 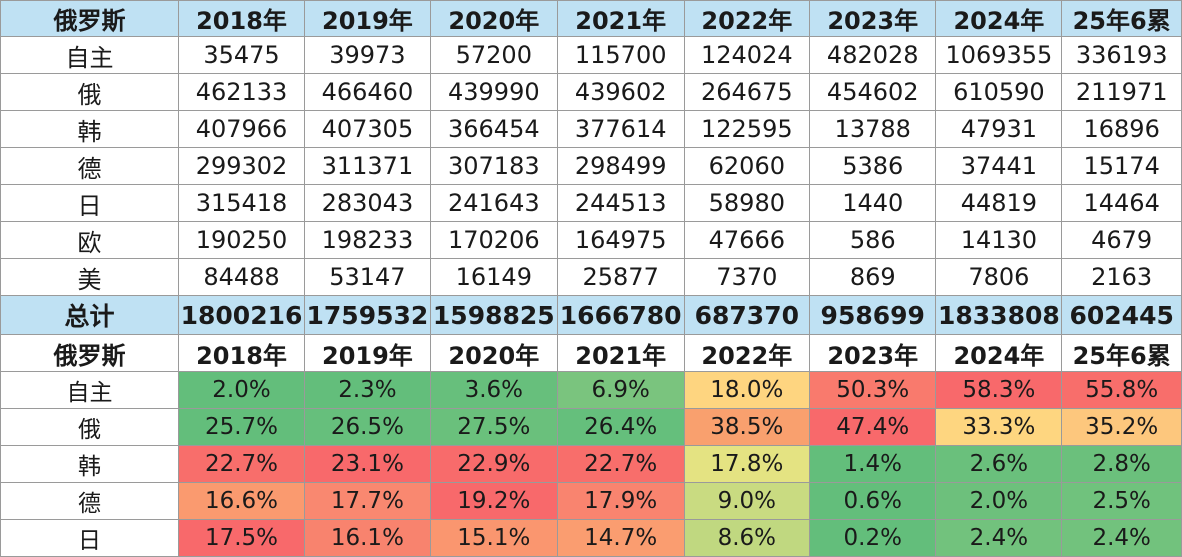 I want to click on share-cell: 47.4%, so click(x=873, y=427).